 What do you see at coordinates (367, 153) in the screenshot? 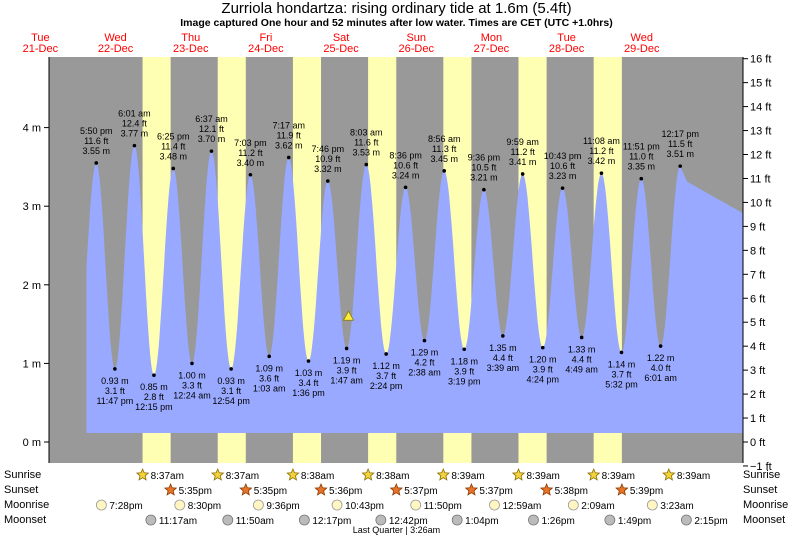
I see `tide-label-high: 3.53 m` at bounding box center [367, 153].